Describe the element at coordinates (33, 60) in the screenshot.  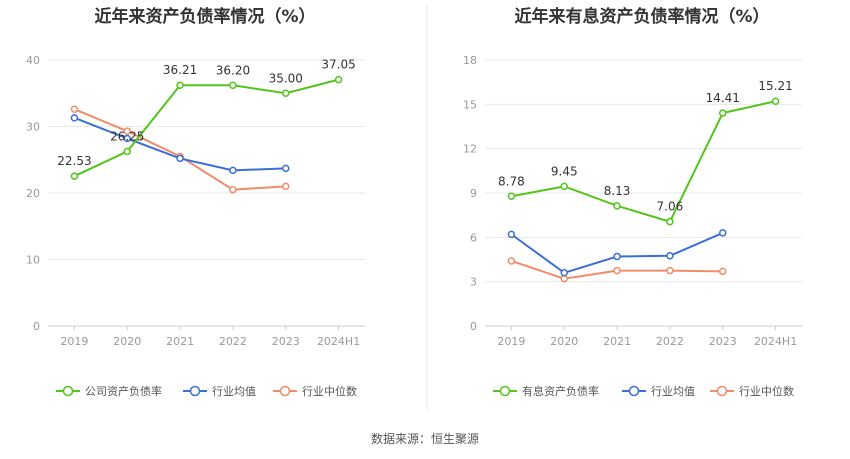
I see `y-tick-label: 40` at that location.